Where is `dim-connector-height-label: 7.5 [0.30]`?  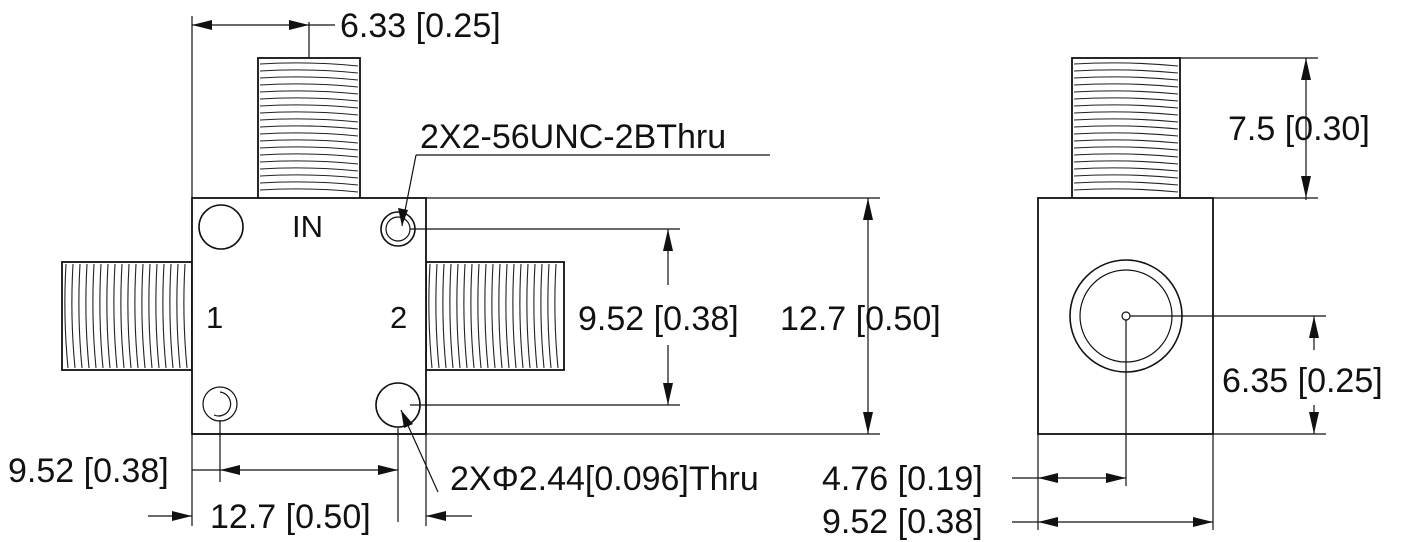 dim-connector-height-label: 7.5 [0.30] is located at coordinates (1299, 129).